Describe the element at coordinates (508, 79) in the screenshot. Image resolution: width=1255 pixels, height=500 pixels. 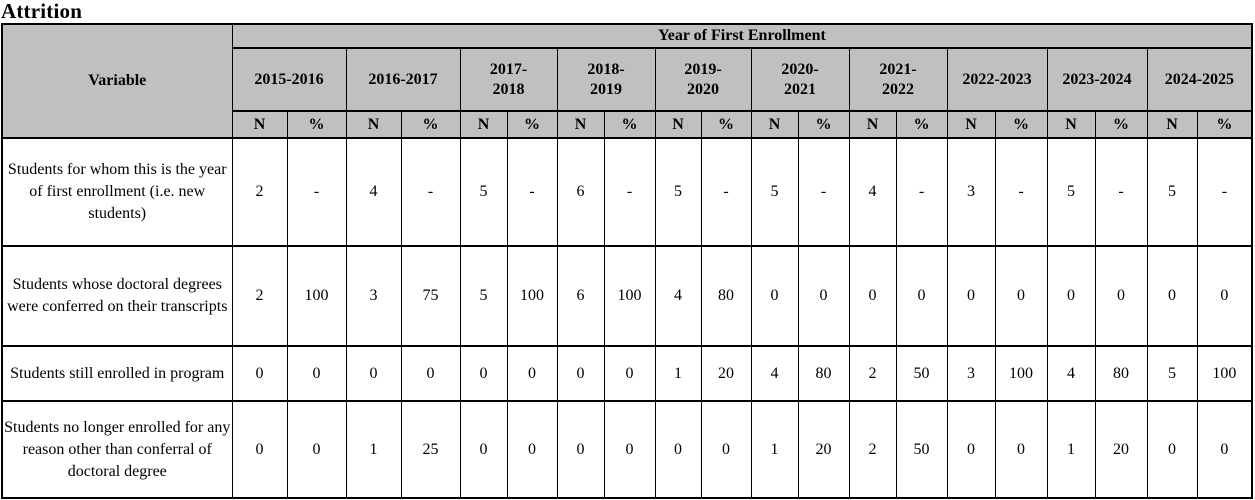
I see `year-header-cell: 2017- 2018` at that location.